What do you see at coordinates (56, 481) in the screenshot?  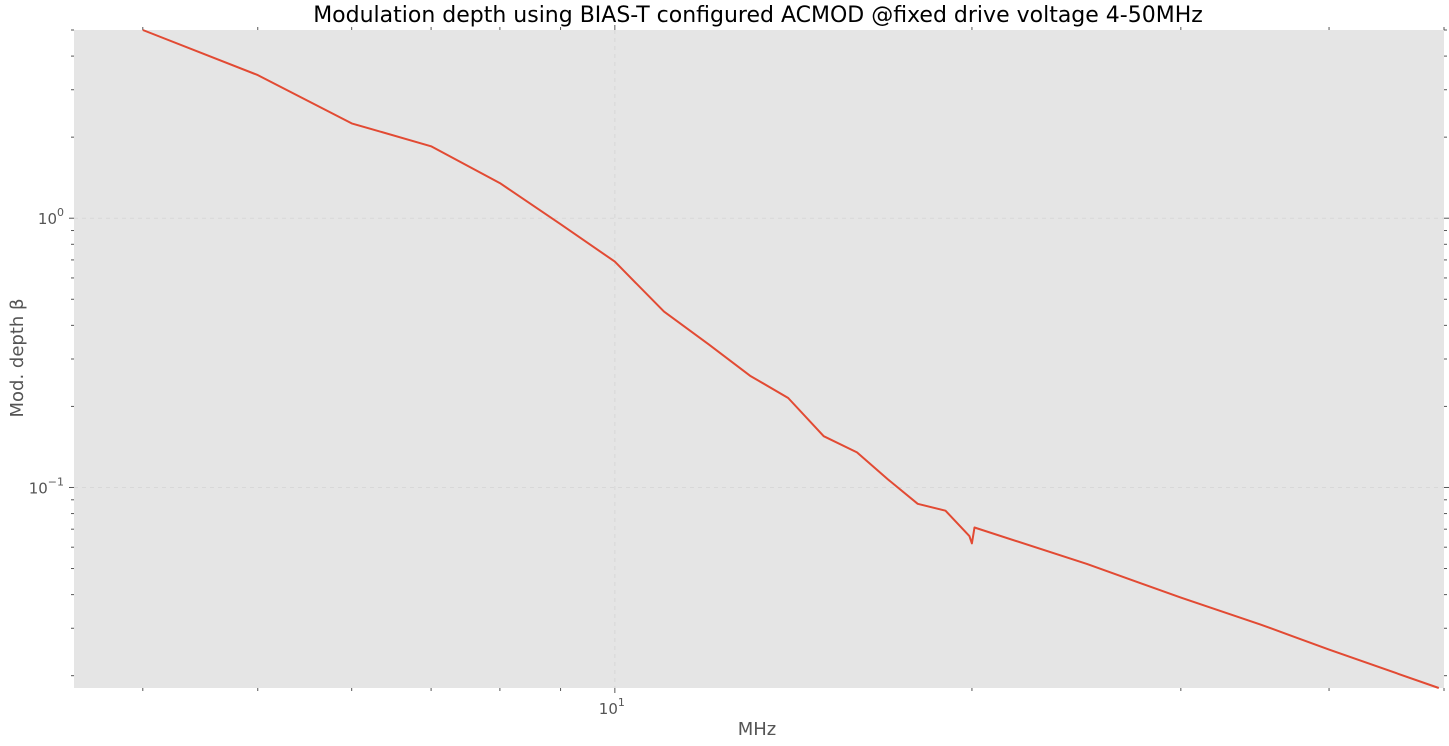 I see `y-tick-exponent: −1` at bounding box center [56, 481].